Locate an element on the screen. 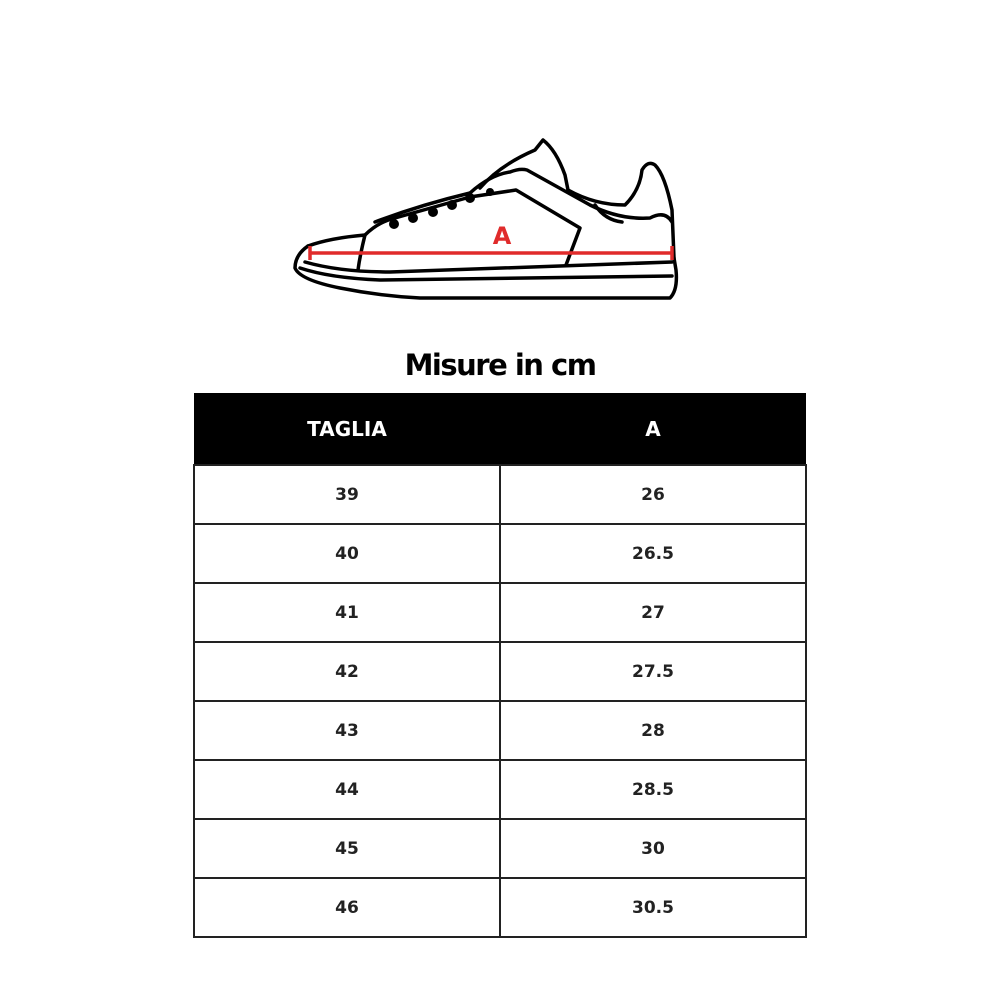  table-row: 39 26 is located at coordinates (500, 494).